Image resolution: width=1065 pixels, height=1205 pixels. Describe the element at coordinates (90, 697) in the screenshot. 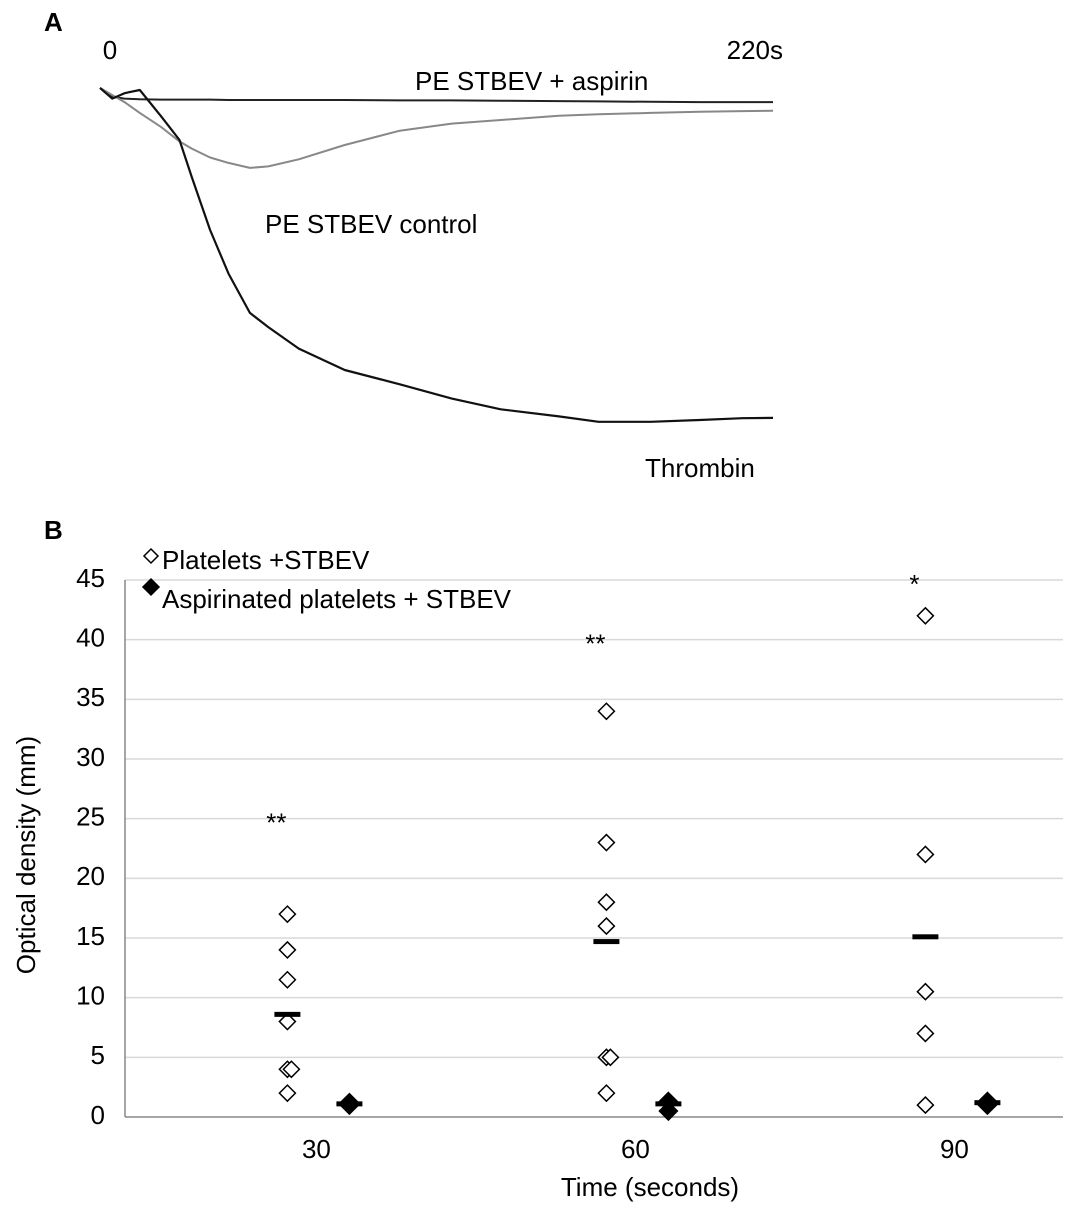

I see `y-tick-label: 35` at that location.